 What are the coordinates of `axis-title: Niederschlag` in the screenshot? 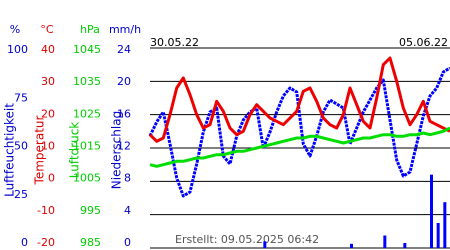 It's located at (117, 150).